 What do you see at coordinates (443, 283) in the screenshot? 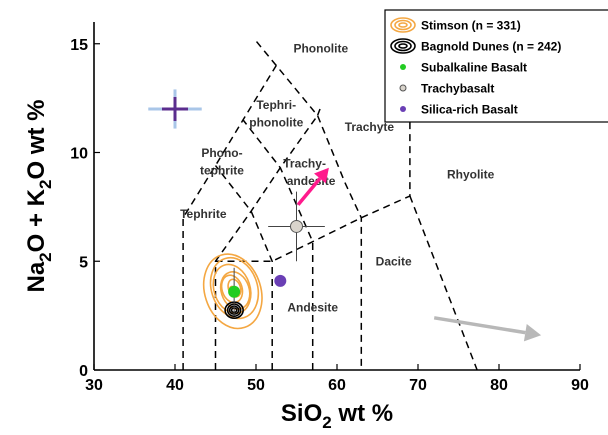
I see `boundary-rhyolite-dacite` at bounding box center [443, 283].